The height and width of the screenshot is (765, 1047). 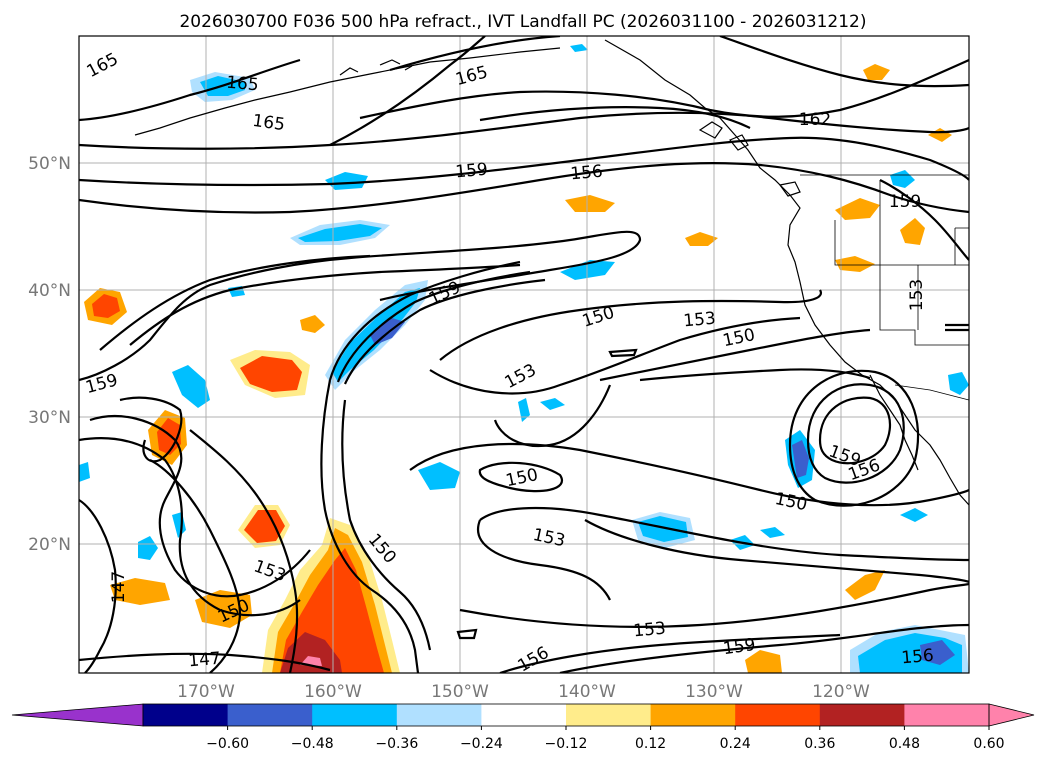 What do you see at coordinates (227, 744) in the screenshot?
I see `colorbar-tick-label: −0.60` at bounding box center [227, 744].